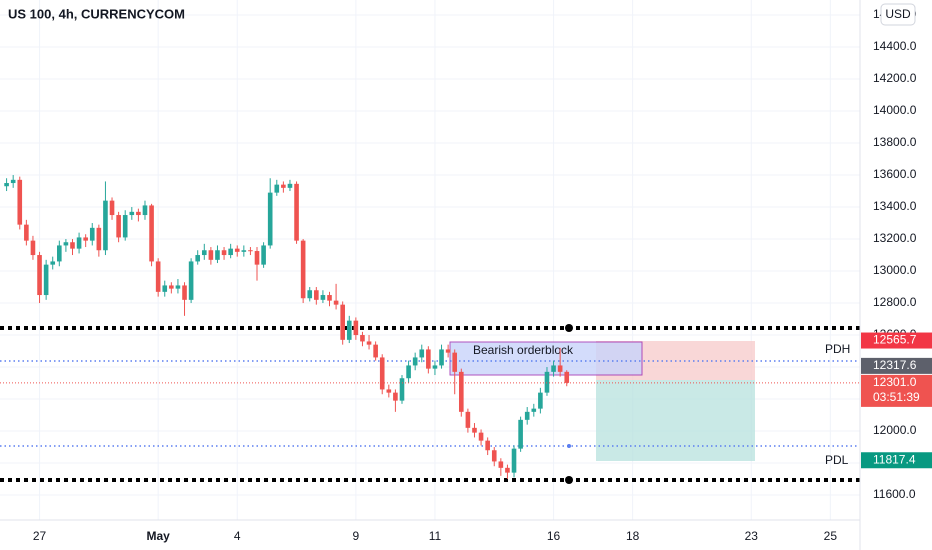 The height and width of the screenshot is (550, 932). Describe the element at coordinates (894, 494) in the screenshot. I see `y-tick-label: 11600.0` at that location.